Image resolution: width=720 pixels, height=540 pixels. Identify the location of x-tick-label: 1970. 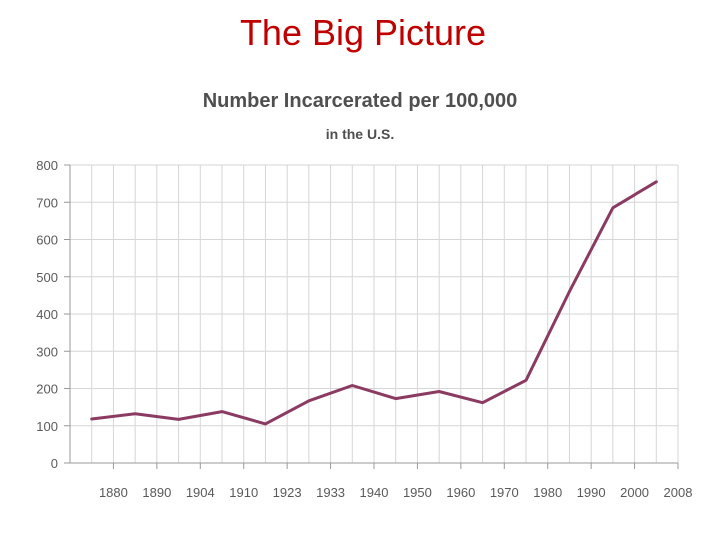
(504, 492).